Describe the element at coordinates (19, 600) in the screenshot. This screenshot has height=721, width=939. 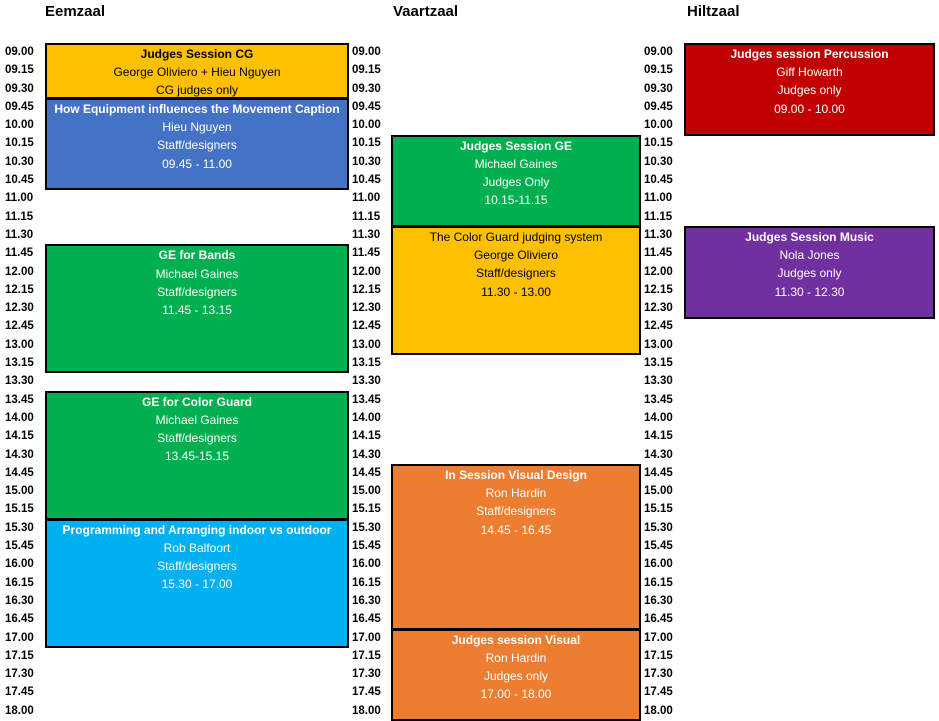
I see `time-label: 16.30` at that location.